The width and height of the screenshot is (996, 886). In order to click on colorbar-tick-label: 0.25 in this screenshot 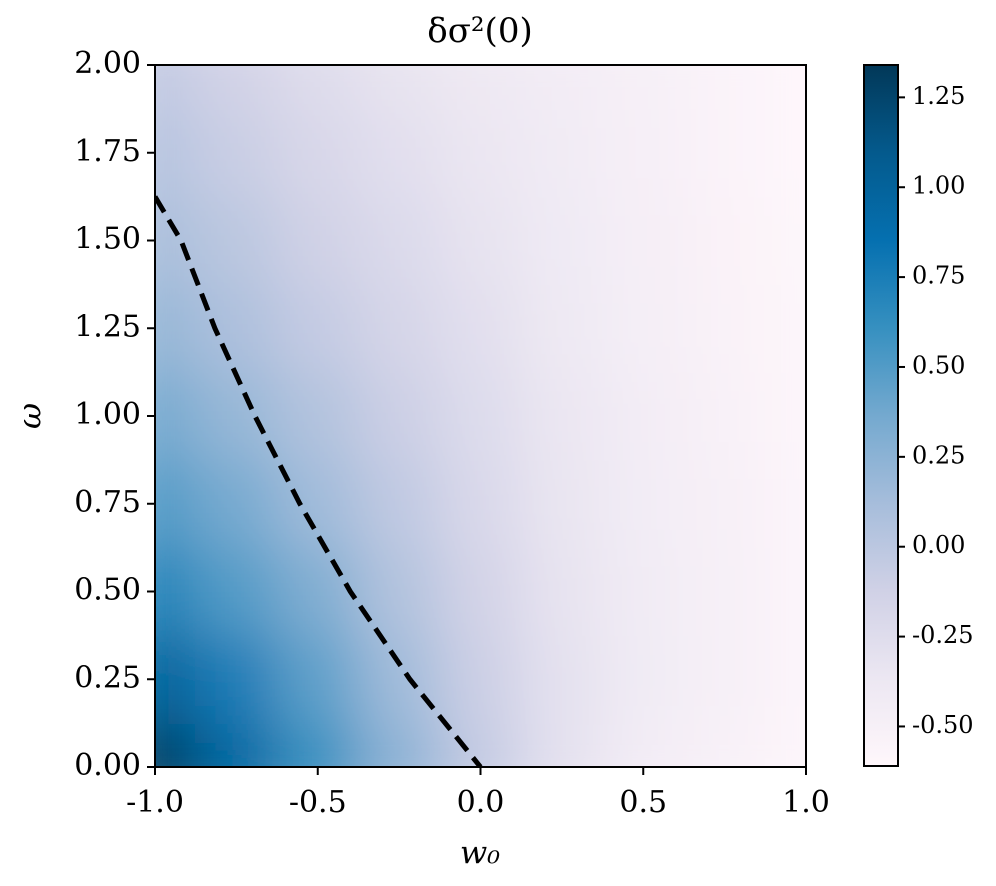, I will do `click(938, 455)`.